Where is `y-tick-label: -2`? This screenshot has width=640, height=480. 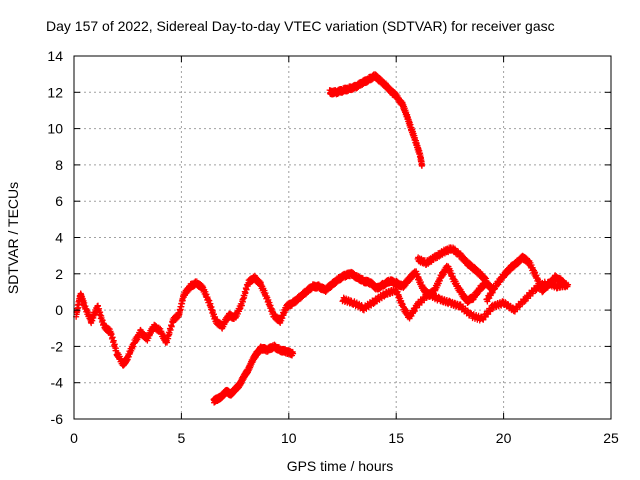
y-tick-label: -2 is located at coordinates (57, 346).